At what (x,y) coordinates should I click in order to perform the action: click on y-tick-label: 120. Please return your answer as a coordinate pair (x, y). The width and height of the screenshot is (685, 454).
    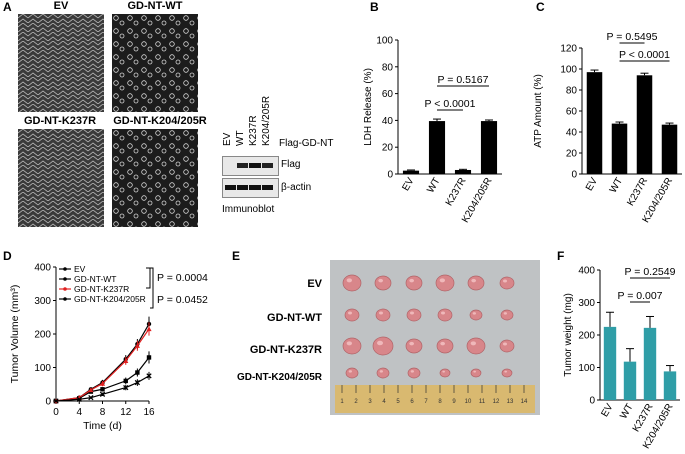
    Looking at the image, I should click on (568, 49).